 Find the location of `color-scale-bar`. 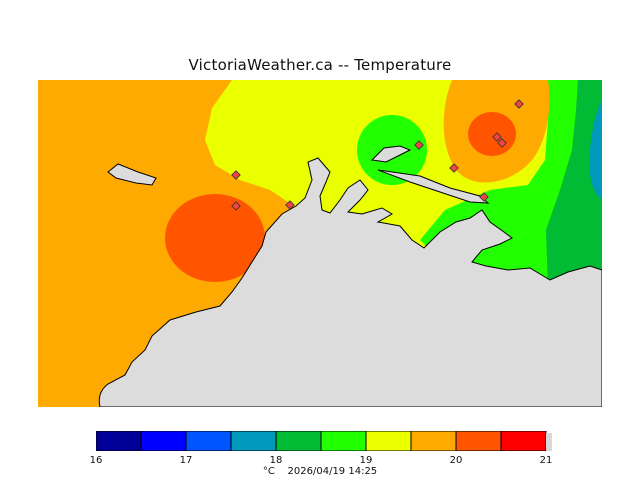

color-scale-bar is located at coordinates (324, 441).